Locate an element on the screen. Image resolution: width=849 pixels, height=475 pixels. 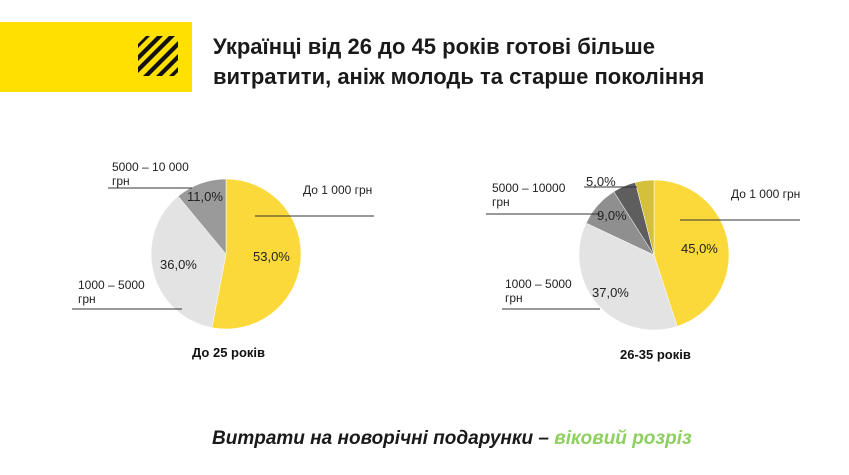
slice-value: 45,0% is located at coordinates (699, 248).